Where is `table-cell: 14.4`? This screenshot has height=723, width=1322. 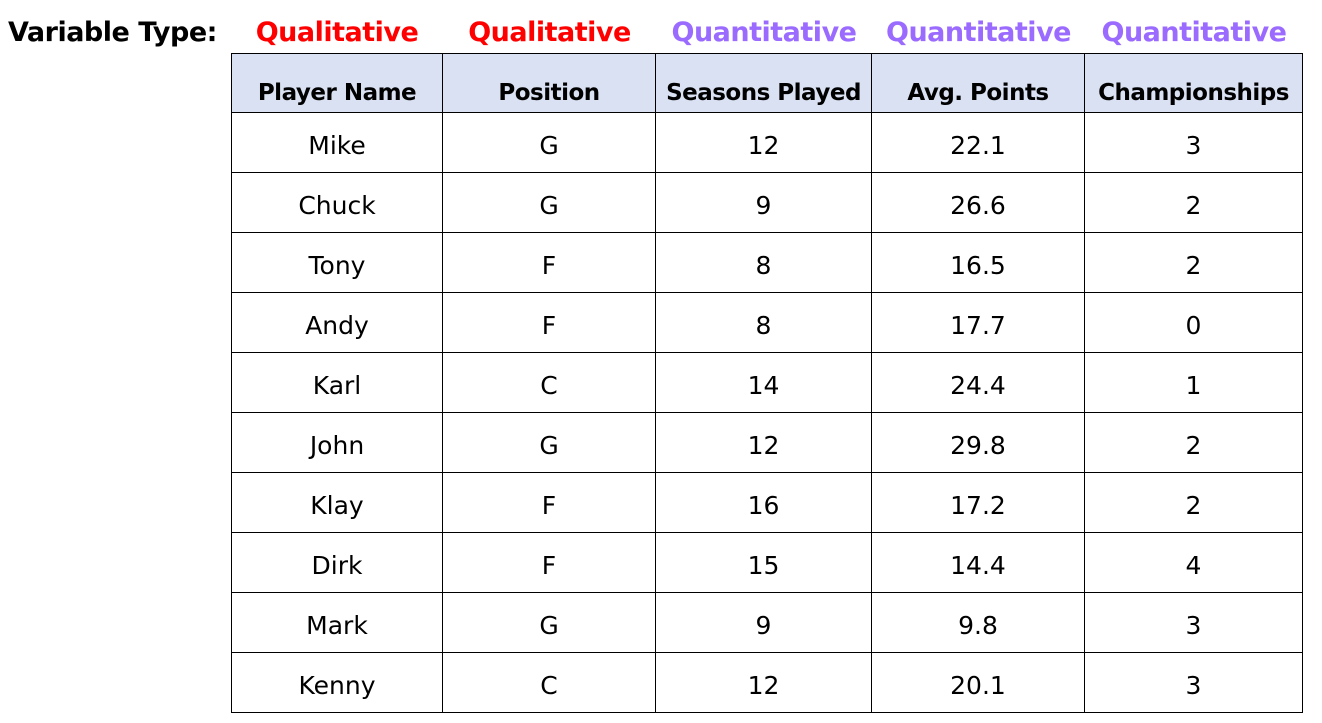 table-cell: 14.4 is located at coordinates (978, 563).